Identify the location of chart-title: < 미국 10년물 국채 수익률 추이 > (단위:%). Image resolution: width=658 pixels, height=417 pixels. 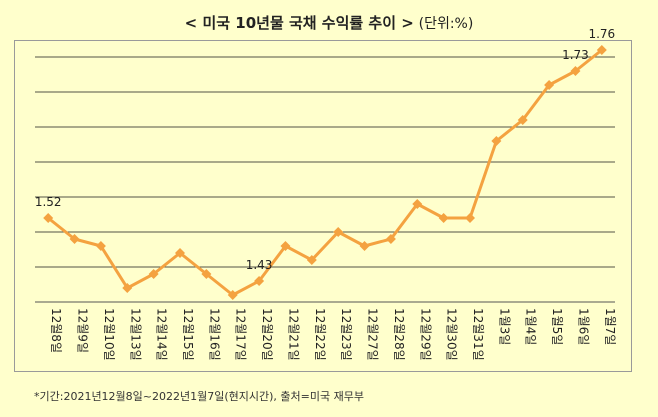
(329, 22).